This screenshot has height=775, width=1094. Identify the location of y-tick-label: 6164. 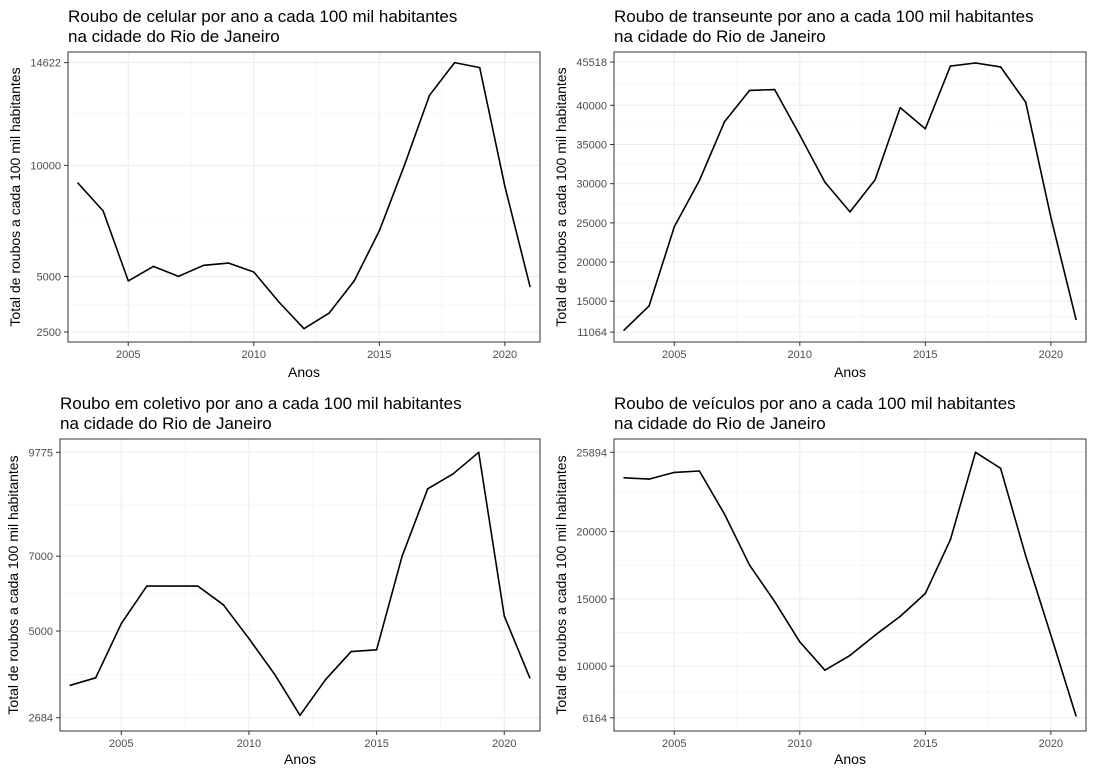
(595, 719).